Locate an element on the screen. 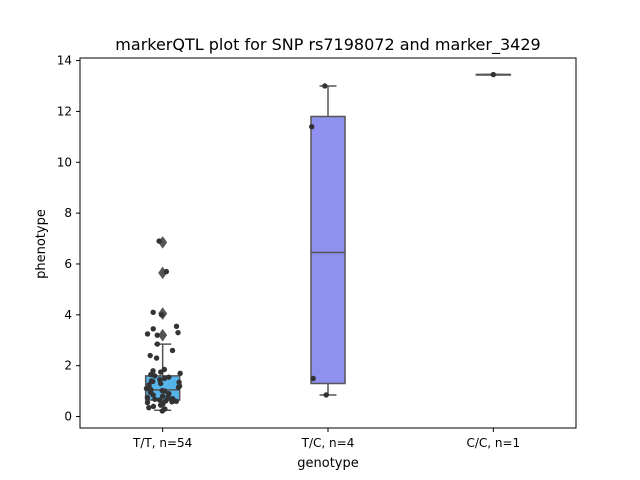 The image size is (640, 480). y-tick-label: 2 is located at coordinates (68, 366).